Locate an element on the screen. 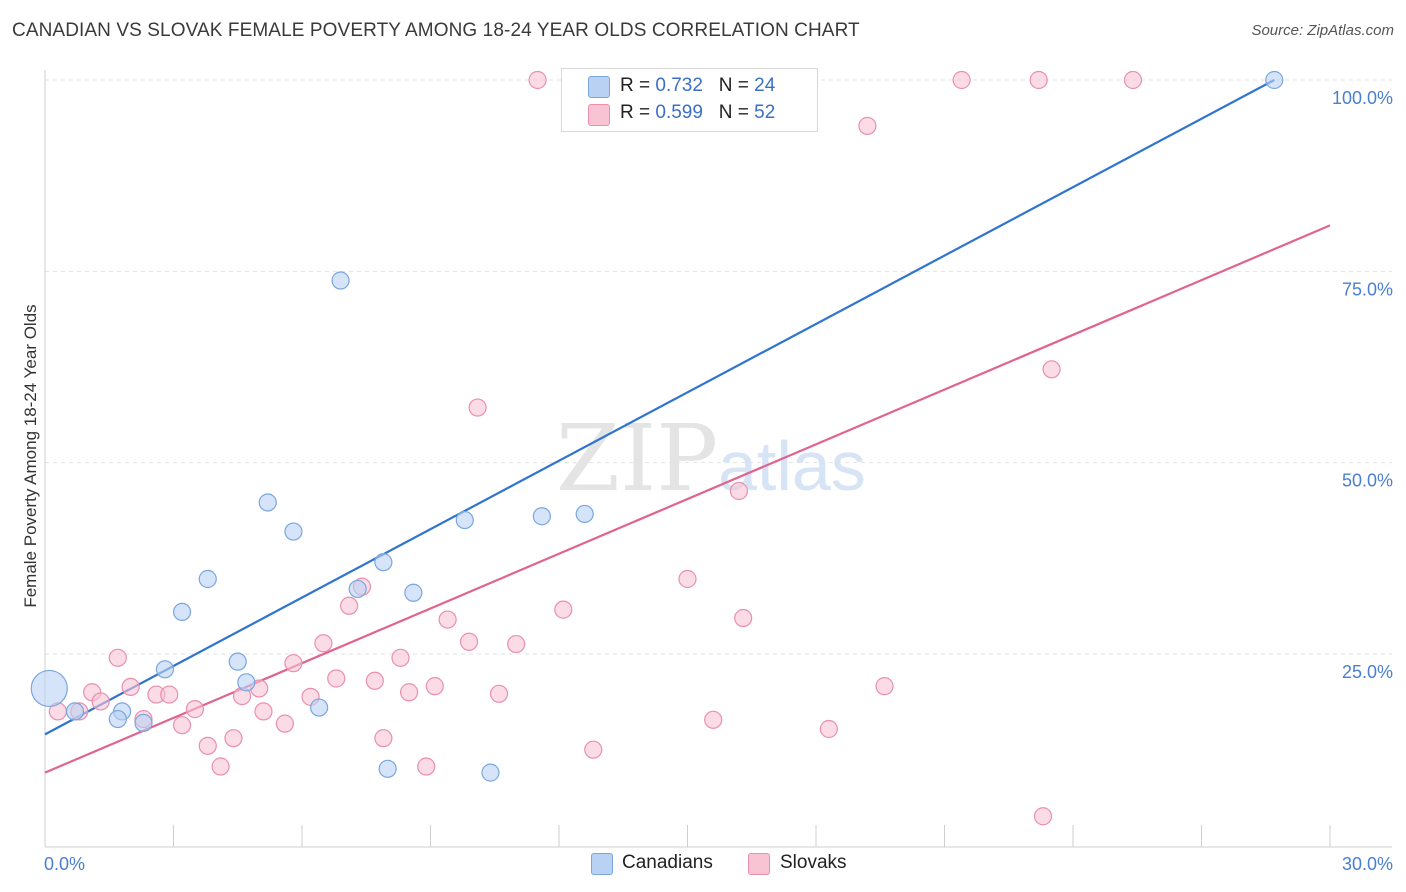 The width and height of the screenshot is (1406, 892). bottom-legend-slovaks: Slovaks is located at coordinates (813, 862).